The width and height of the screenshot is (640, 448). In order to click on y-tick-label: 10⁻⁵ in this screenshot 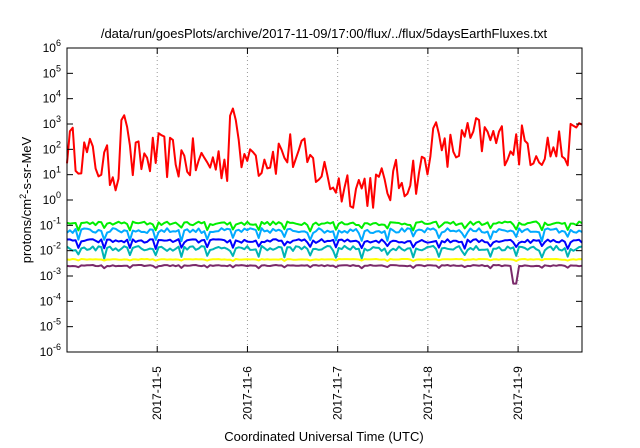, I will do `click(50, 325)`.